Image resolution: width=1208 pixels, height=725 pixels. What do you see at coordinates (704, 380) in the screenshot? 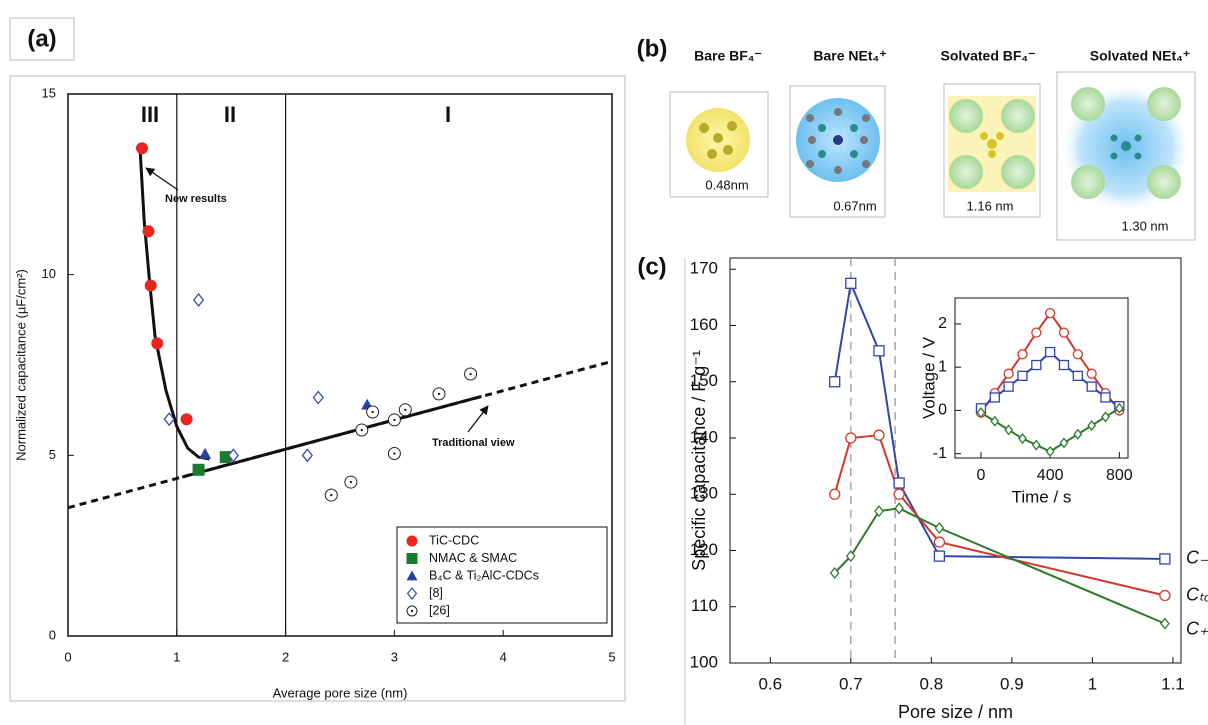
I see `y-tick-label: 150` at bounding box center [704, 380].